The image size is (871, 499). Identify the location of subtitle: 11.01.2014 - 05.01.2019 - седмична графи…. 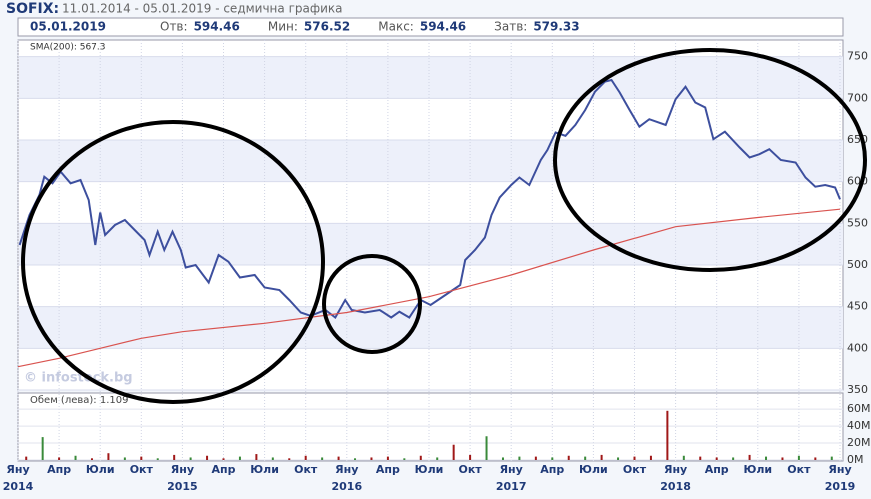
(202, 9).